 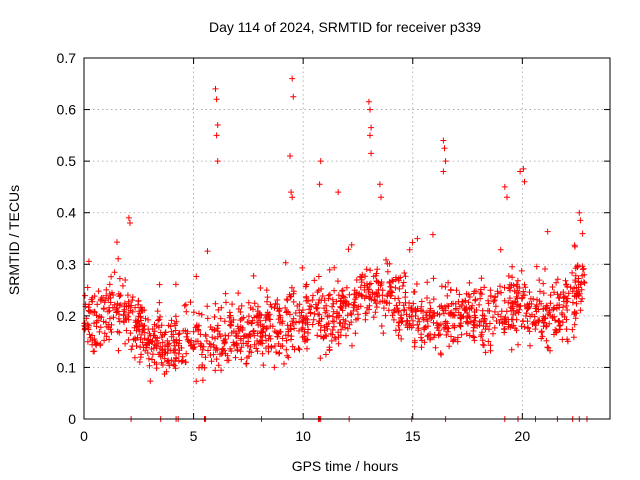 I want to click on y-tick-label: 0.3, so click(x=67, y=264).